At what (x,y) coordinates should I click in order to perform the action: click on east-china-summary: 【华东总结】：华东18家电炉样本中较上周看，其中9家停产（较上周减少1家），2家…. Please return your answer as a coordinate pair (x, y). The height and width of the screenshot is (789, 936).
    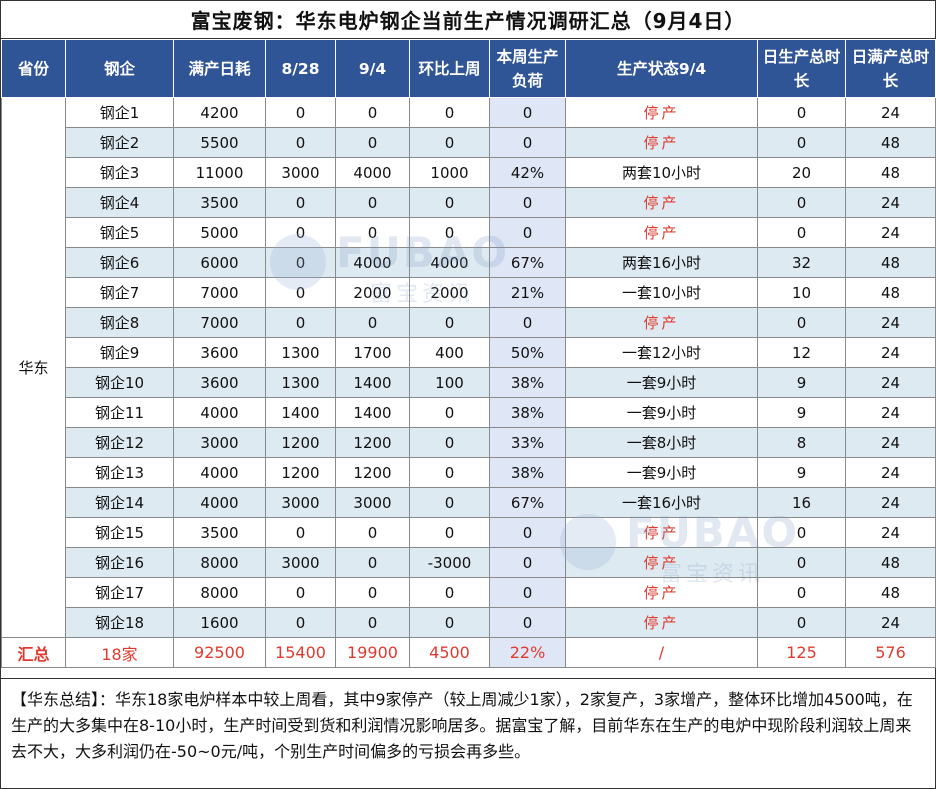
    Looking at the image, I should click on (468, 733).